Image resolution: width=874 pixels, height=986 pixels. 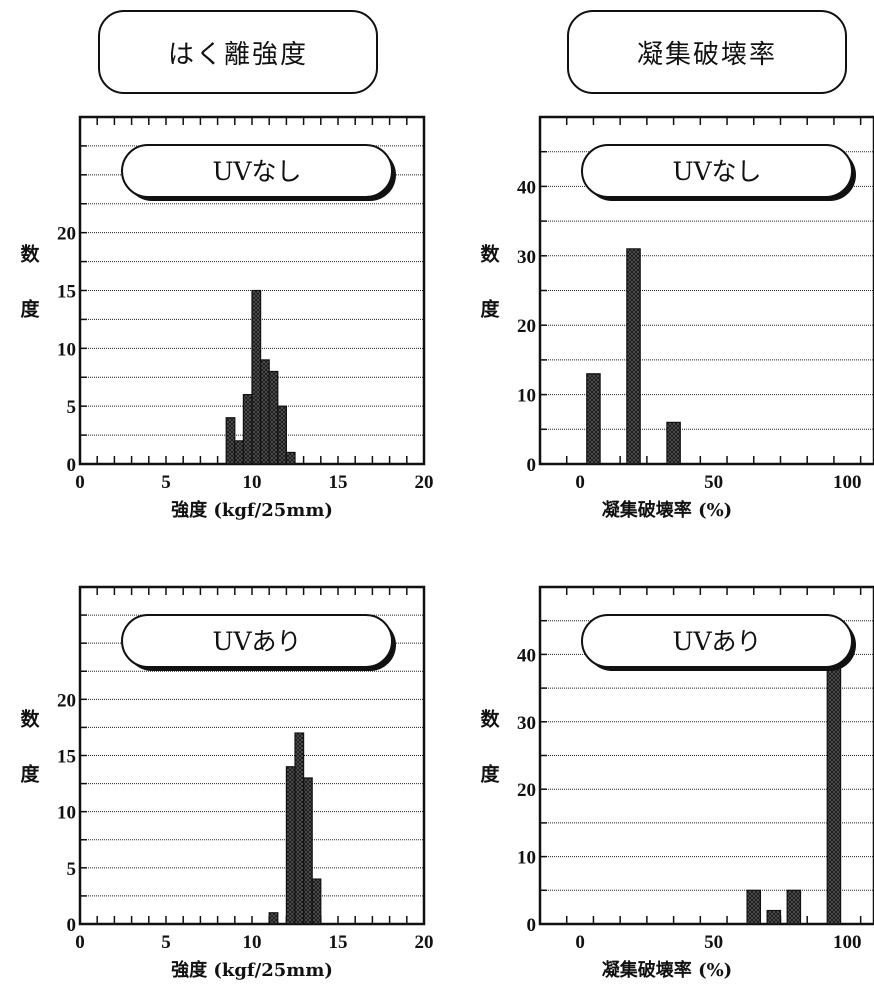 I want to click on uv-yes-failure-xlabel: 凝集破壊率 (%), so click(x=667, y=970).